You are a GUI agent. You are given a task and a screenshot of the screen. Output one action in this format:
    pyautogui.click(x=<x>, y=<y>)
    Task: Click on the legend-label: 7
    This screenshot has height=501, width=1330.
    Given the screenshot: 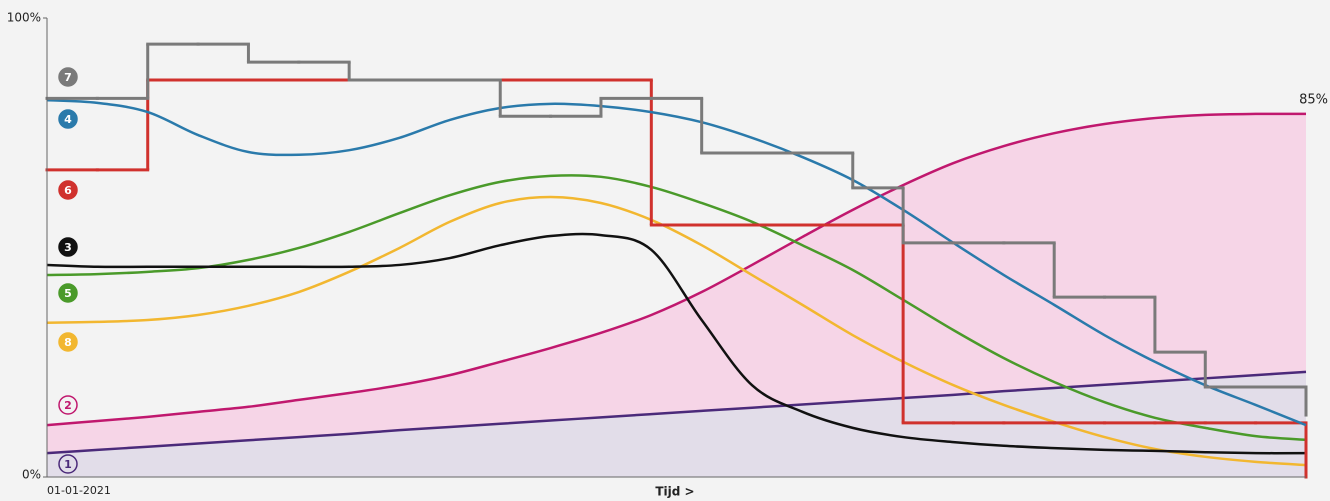 What is the action you would take?
    pyautogui.click(x=68, y=77)
    